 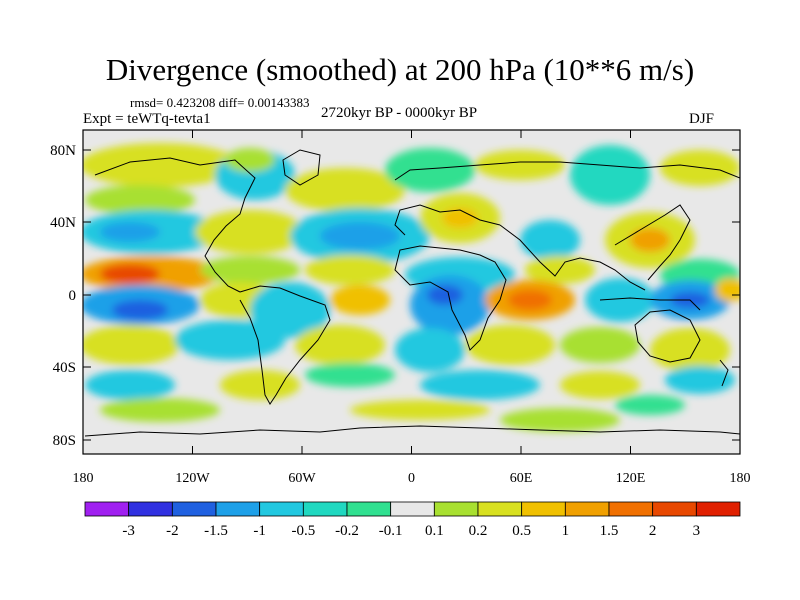 I want to click on colorbar-label: 1, so click(x=566, y=531).